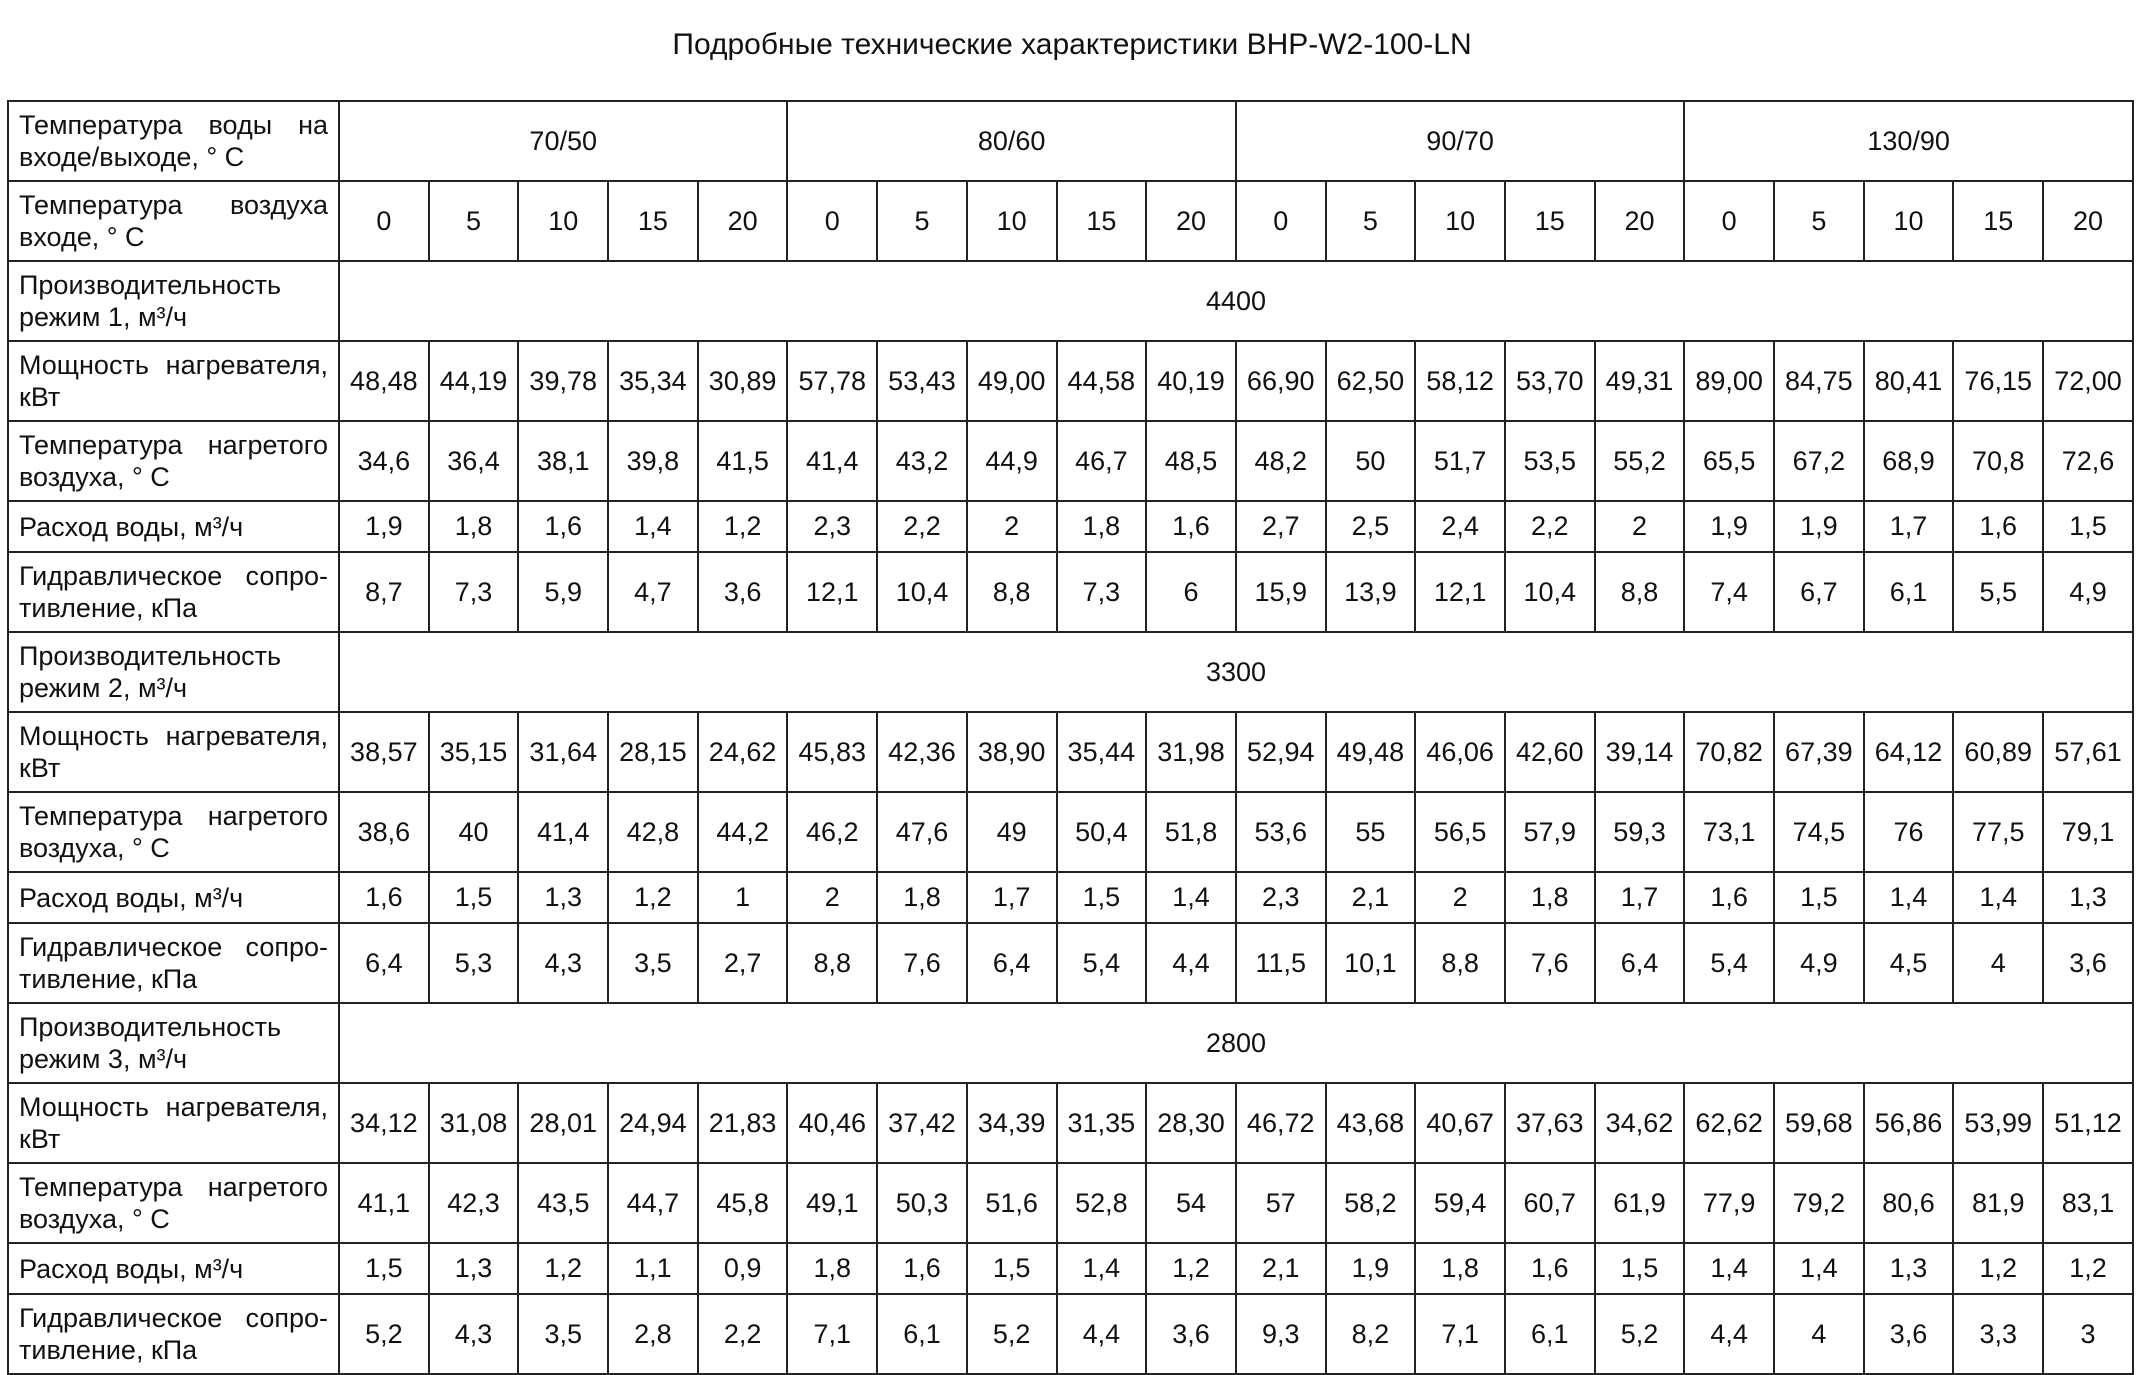 The height and width of the screenshot is (1375, 2144). I want to click on table-cell: 9,3, so click(1280, 1334).